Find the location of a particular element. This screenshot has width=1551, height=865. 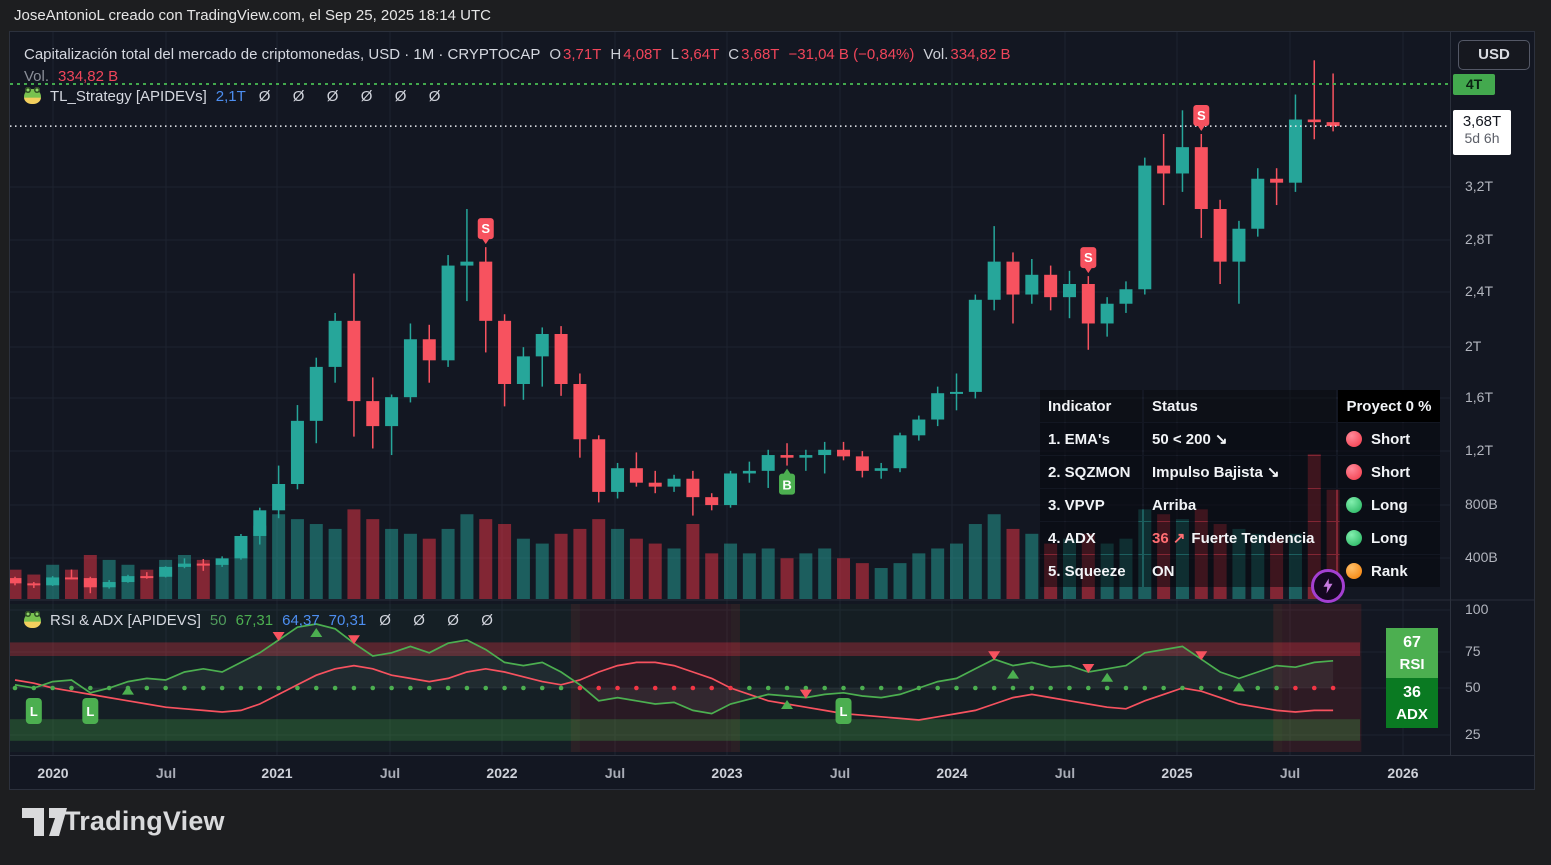

sell-signal-label: S is located at coordinates (485, 228).